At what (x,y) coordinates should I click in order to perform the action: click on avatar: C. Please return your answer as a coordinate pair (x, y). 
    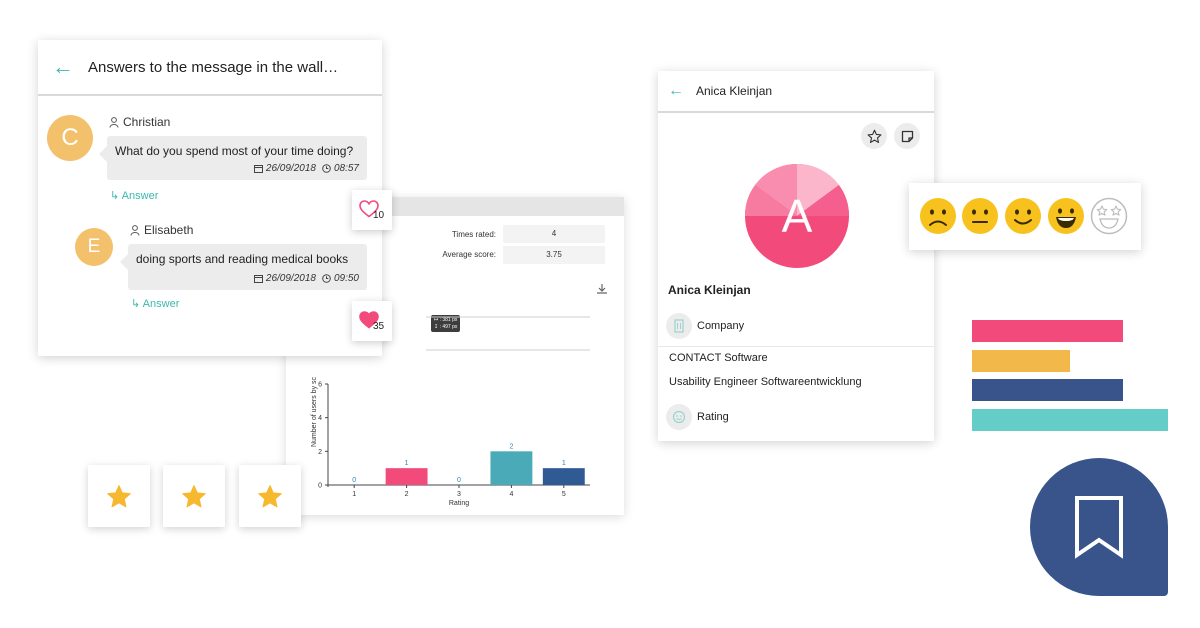
    Looking at the image, I should click on (70, 138).